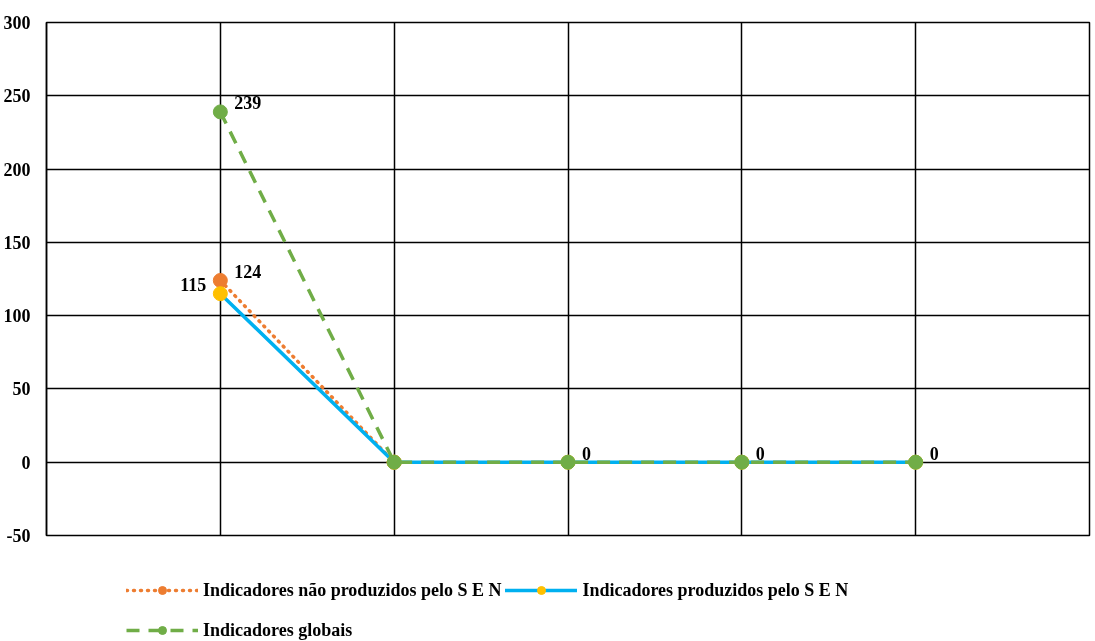  I want to click on y-tick-label: 300, so click(17, 23).